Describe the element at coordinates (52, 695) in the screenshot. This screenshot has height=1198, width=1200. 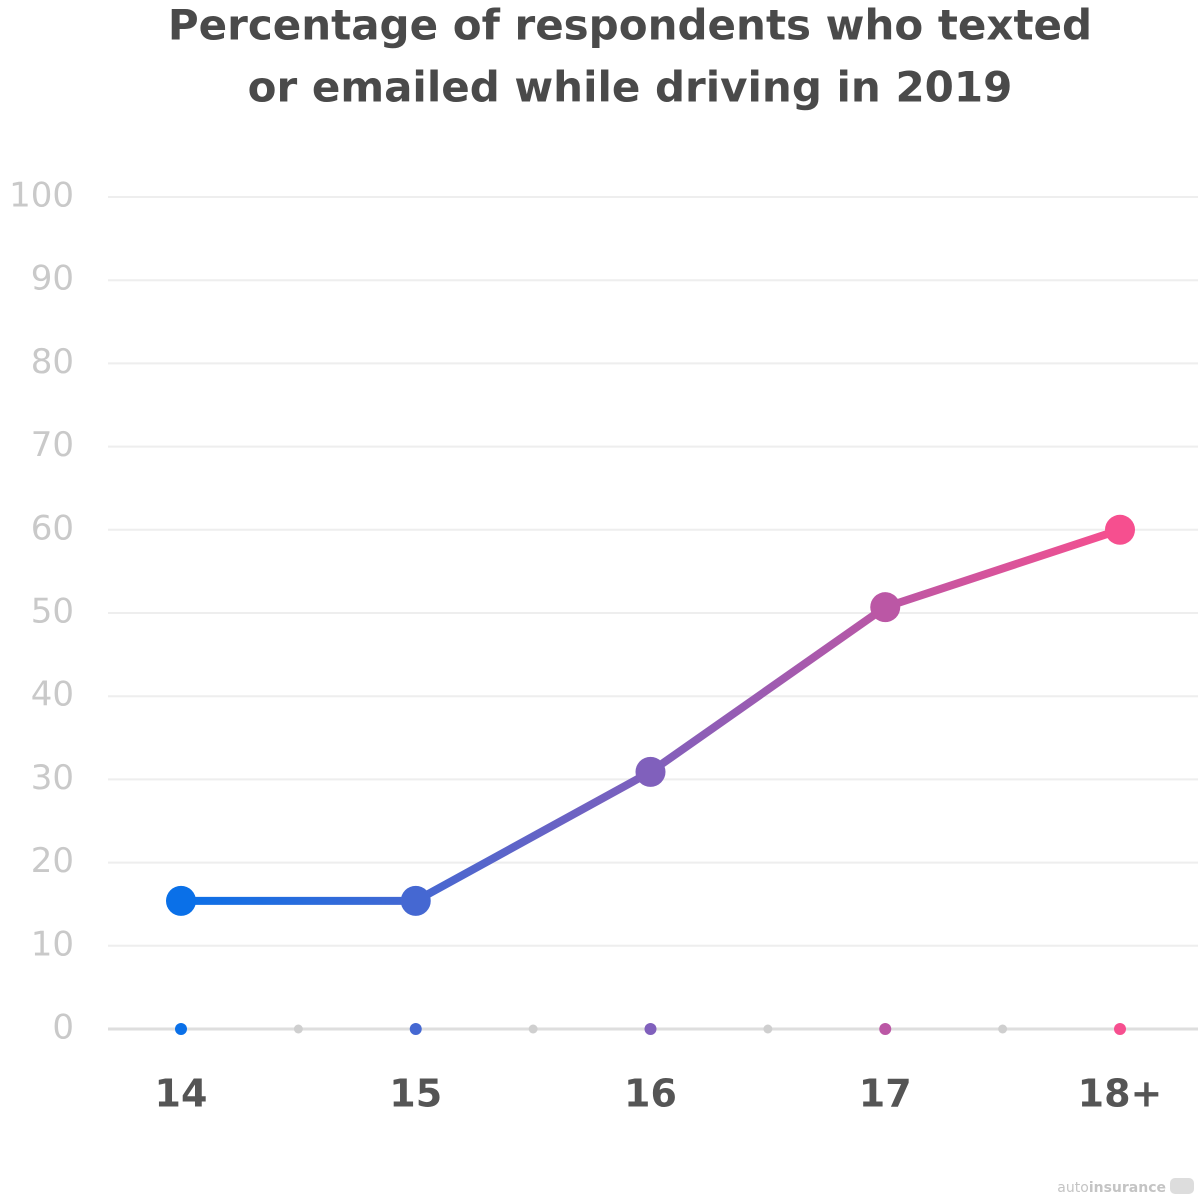
I see `y-tick-label: 40` at that location.